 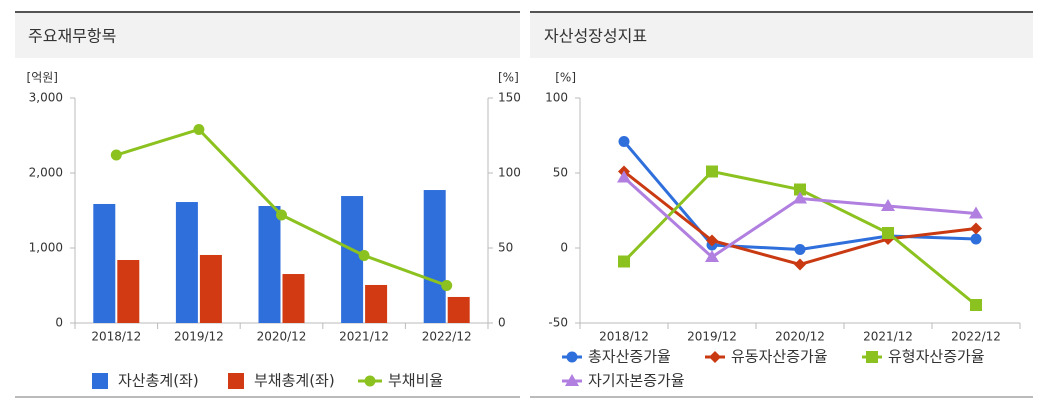 I want to click on panel-title: 주요재무항목, so click(x=72, y=36).